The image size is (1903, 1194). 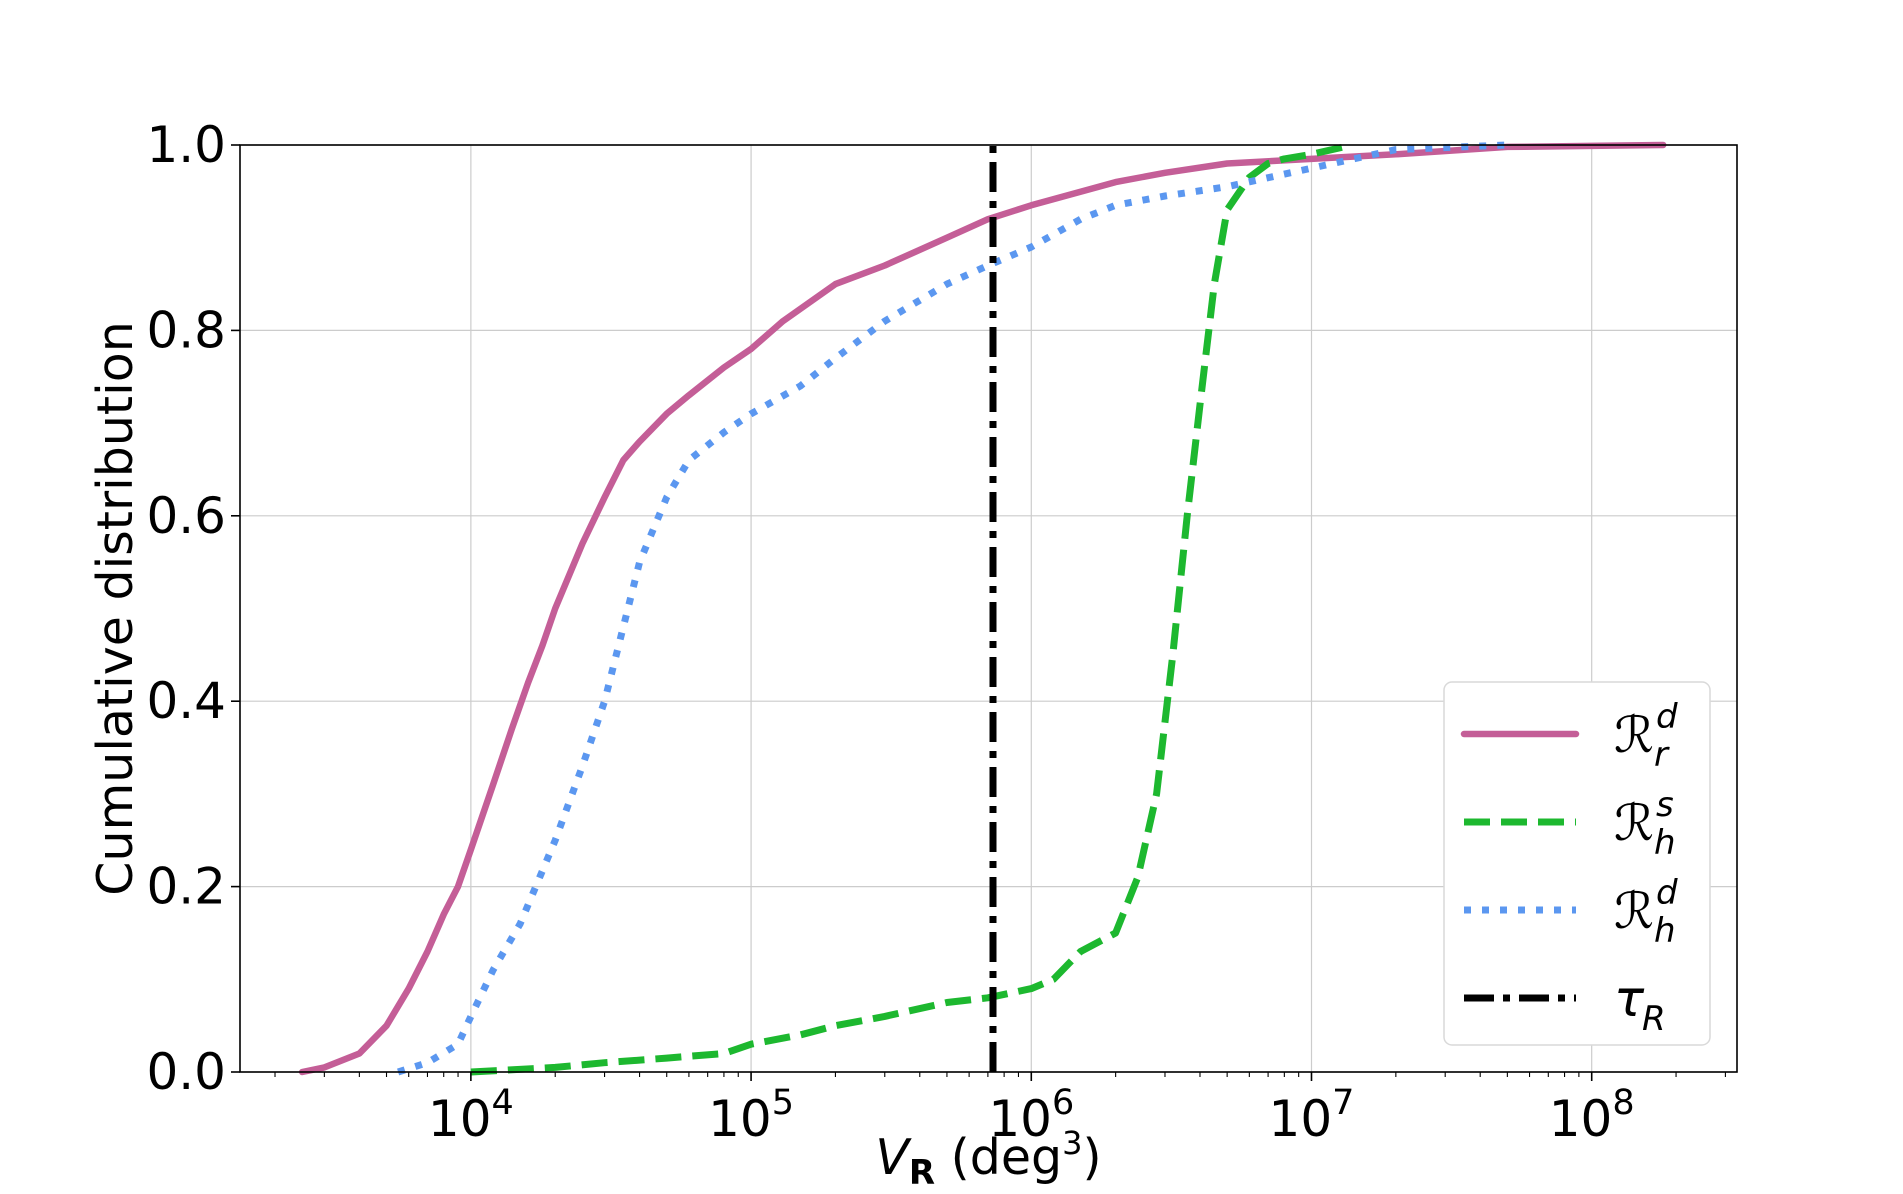 I want to click on x-tick-label: 10⁸, so click(x=1592, y=1115).